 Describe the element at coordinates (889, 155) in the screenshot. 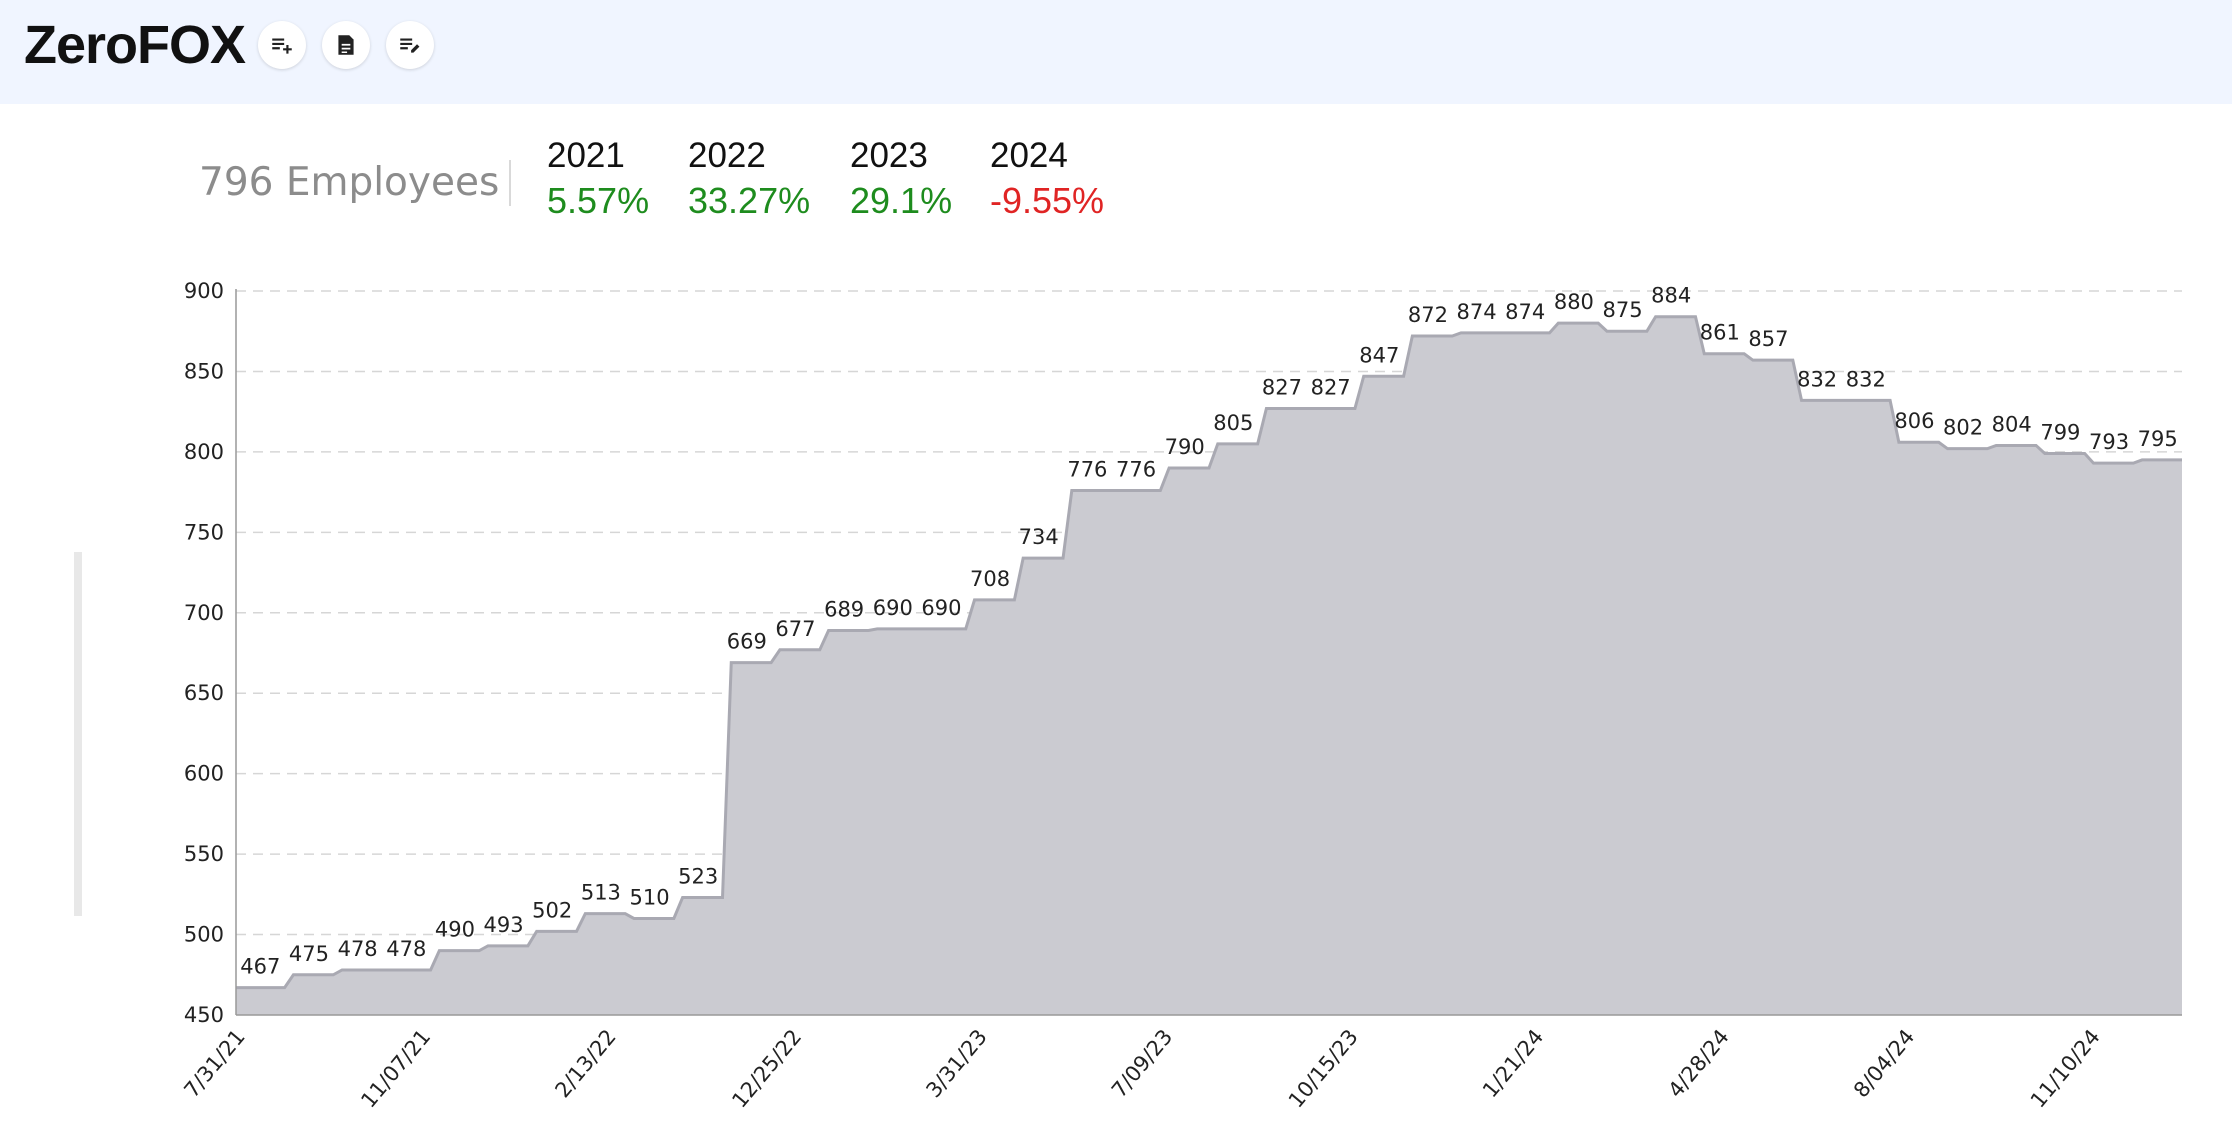

I see `year-label: 2023` at that location.